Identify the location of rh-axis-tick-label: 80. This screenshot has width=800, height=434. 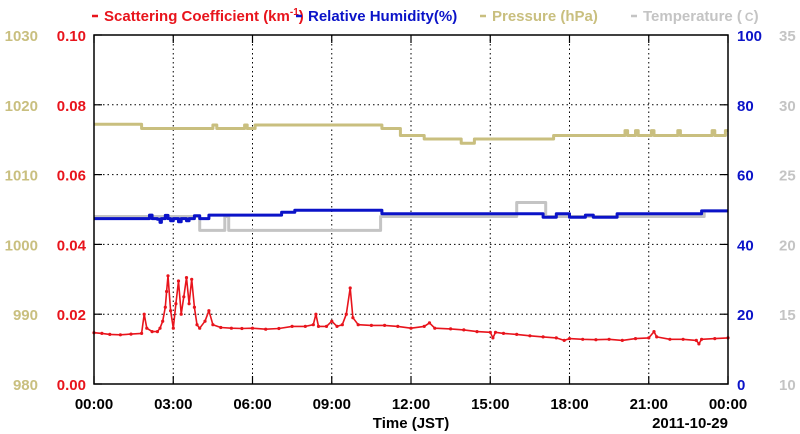
(745, 106).